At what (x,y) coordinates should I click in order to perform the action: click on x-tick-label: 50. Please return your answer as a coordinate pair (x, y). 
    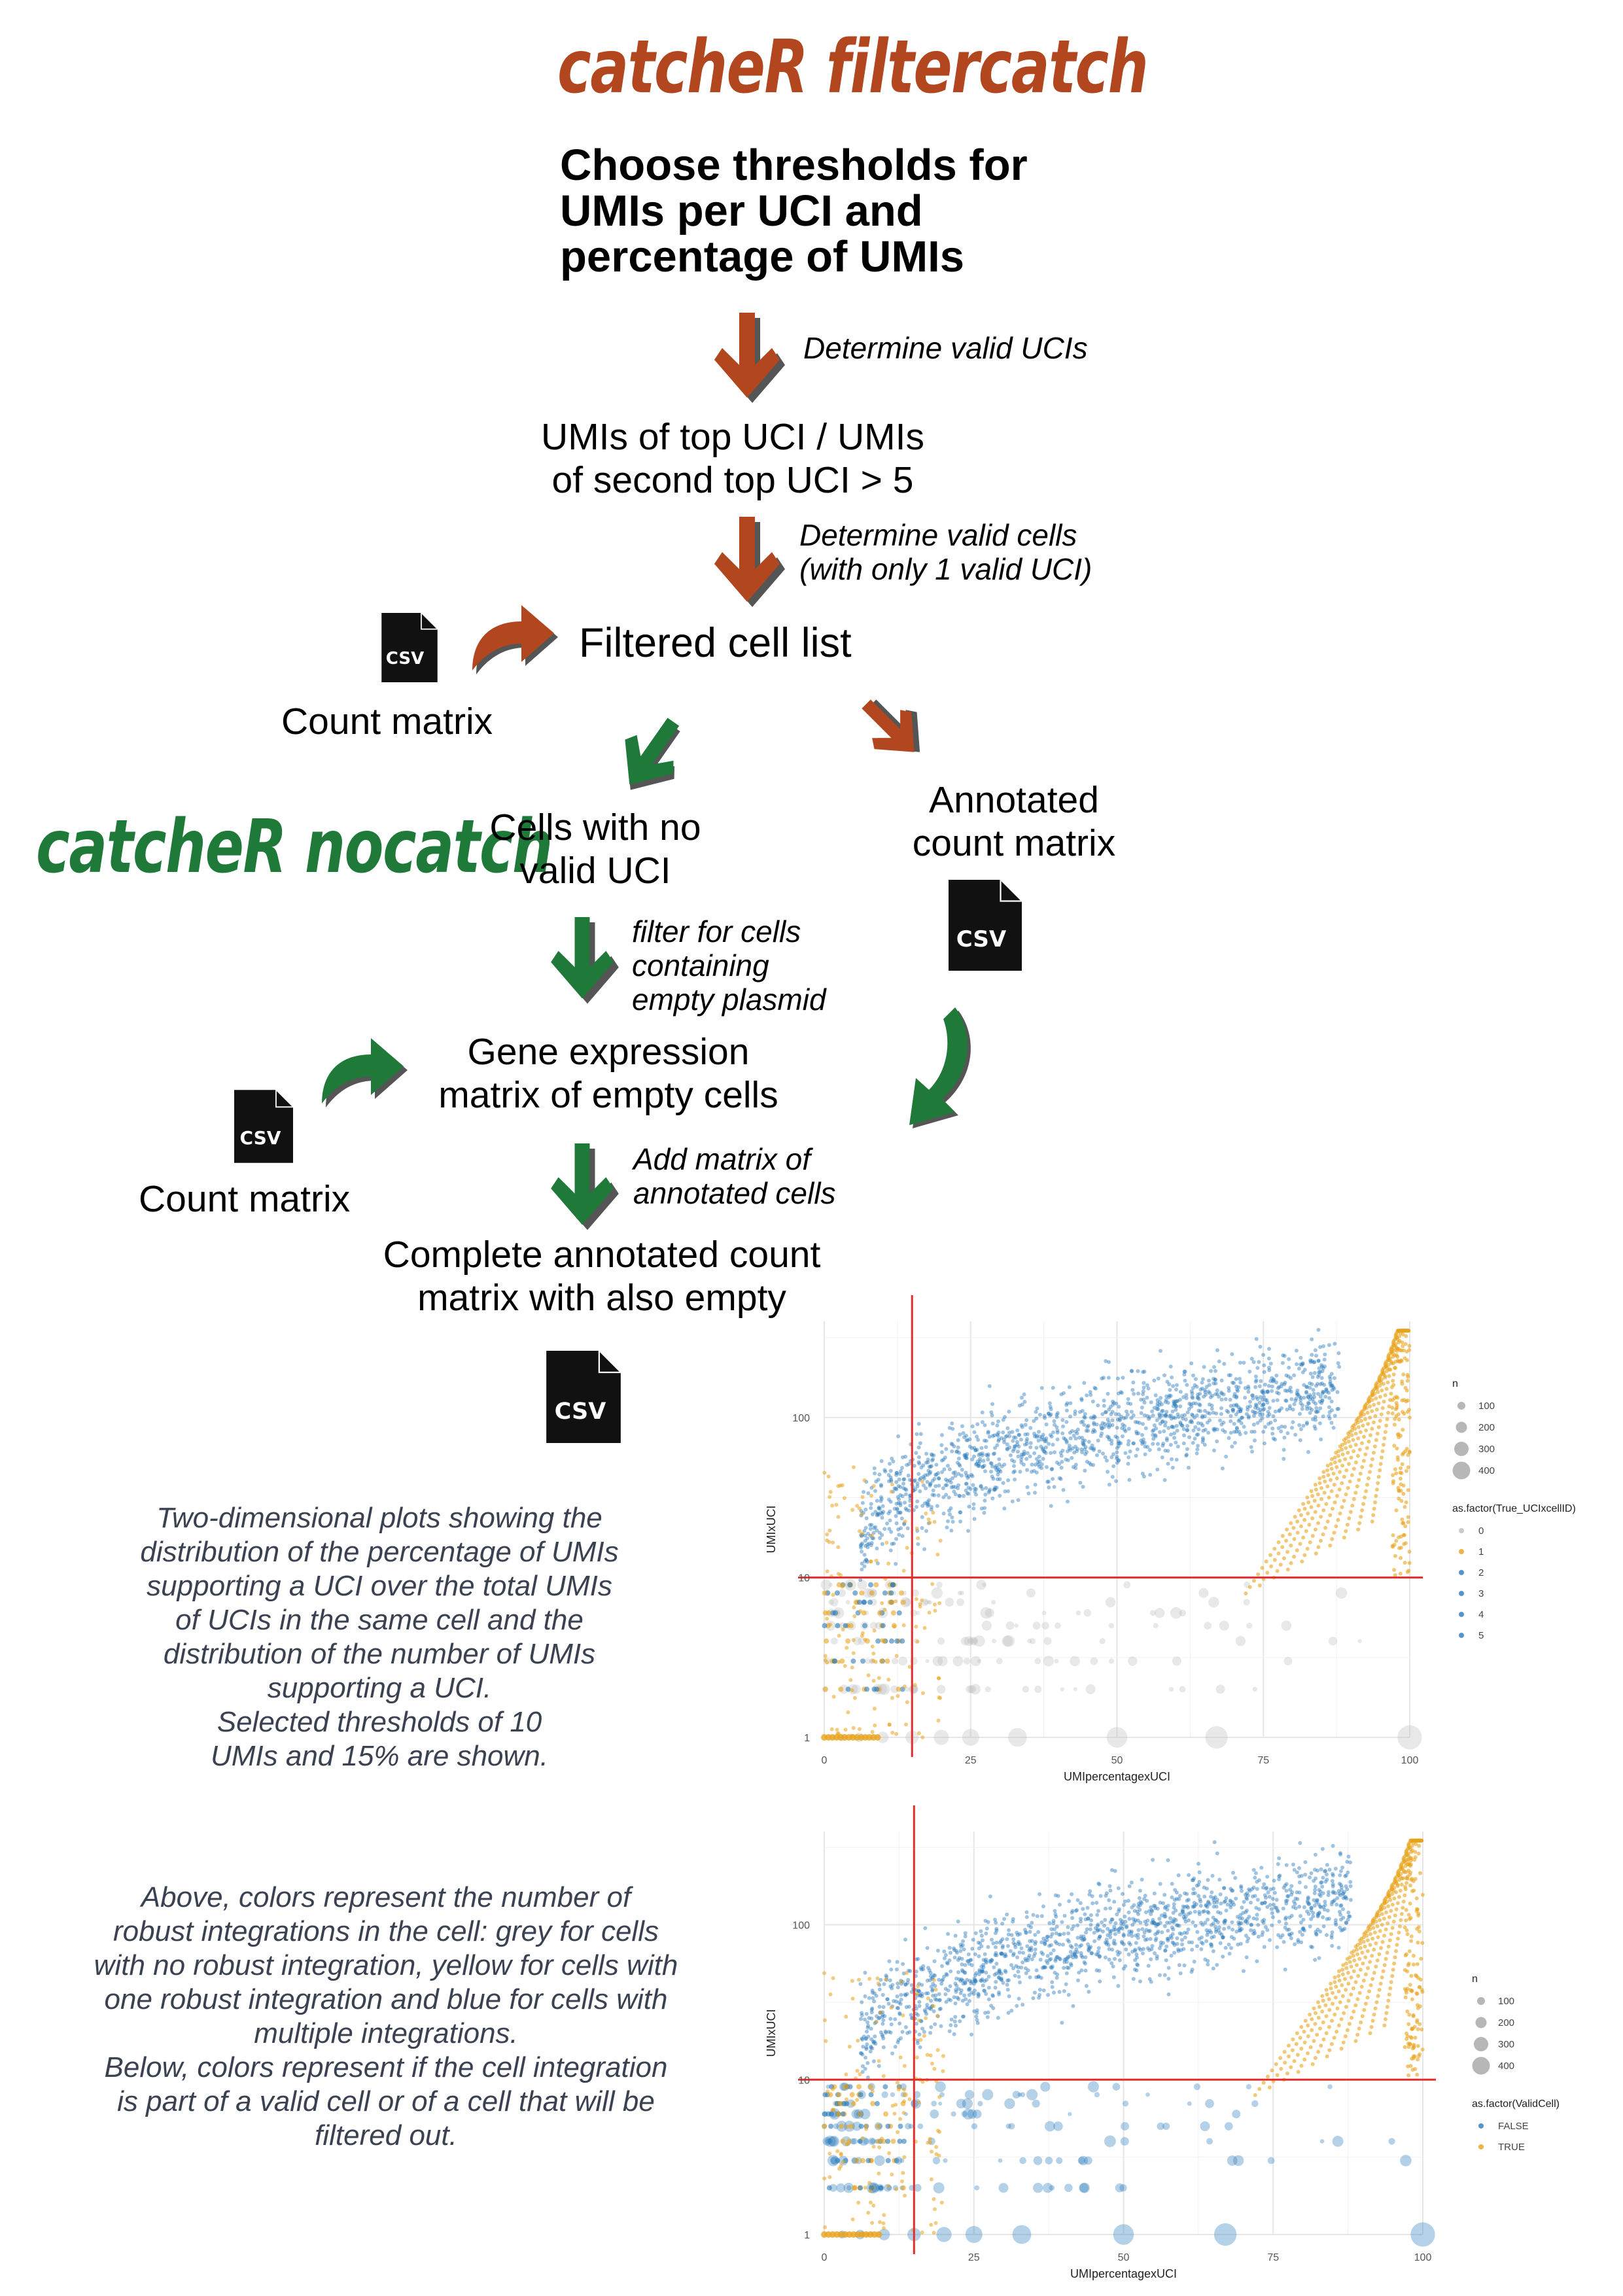
    Looking at the image, I should click on (1124, 2257).